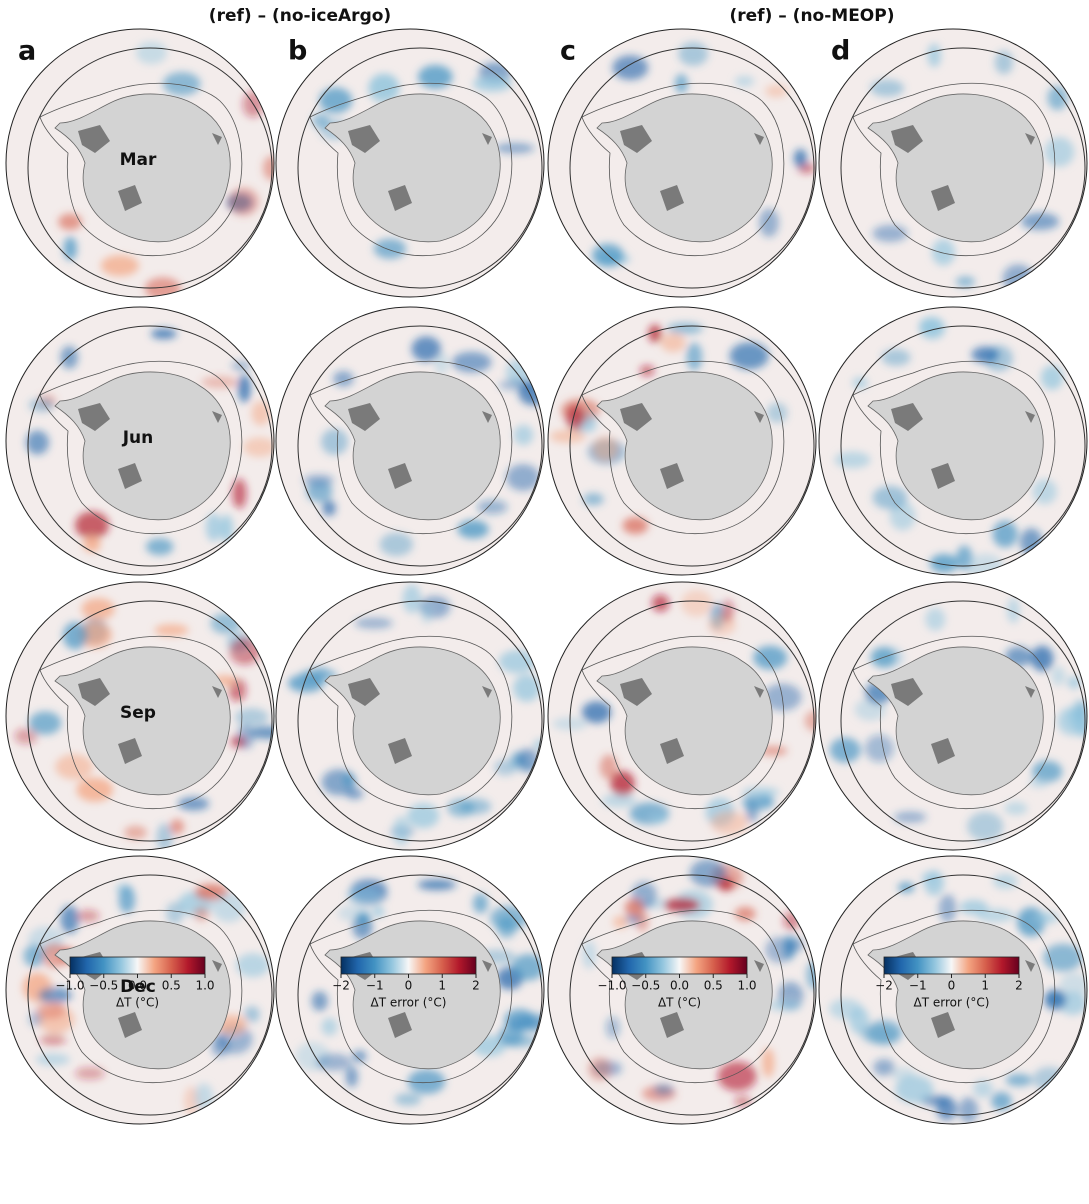  I want to click on panel-letter: d, so click(840, 51).